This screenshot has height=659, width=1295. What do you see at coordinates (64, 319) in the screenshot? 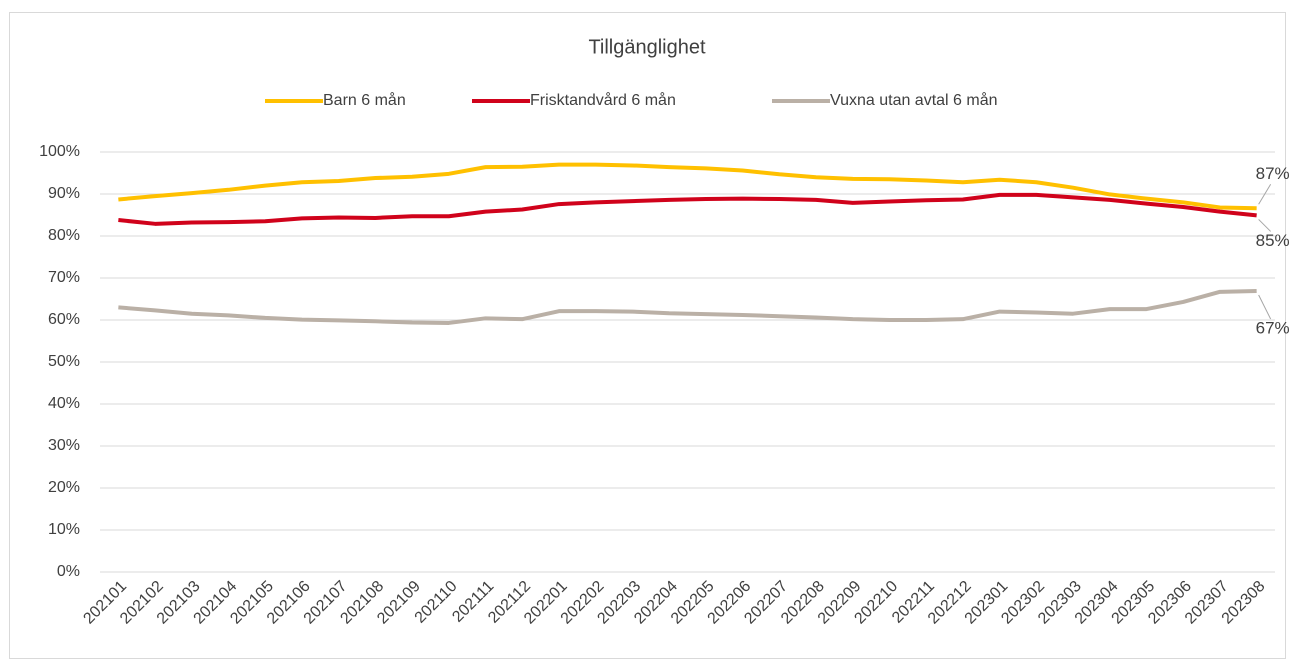
I see `y-tick-label: 60%` at bounding box center [64, 319].